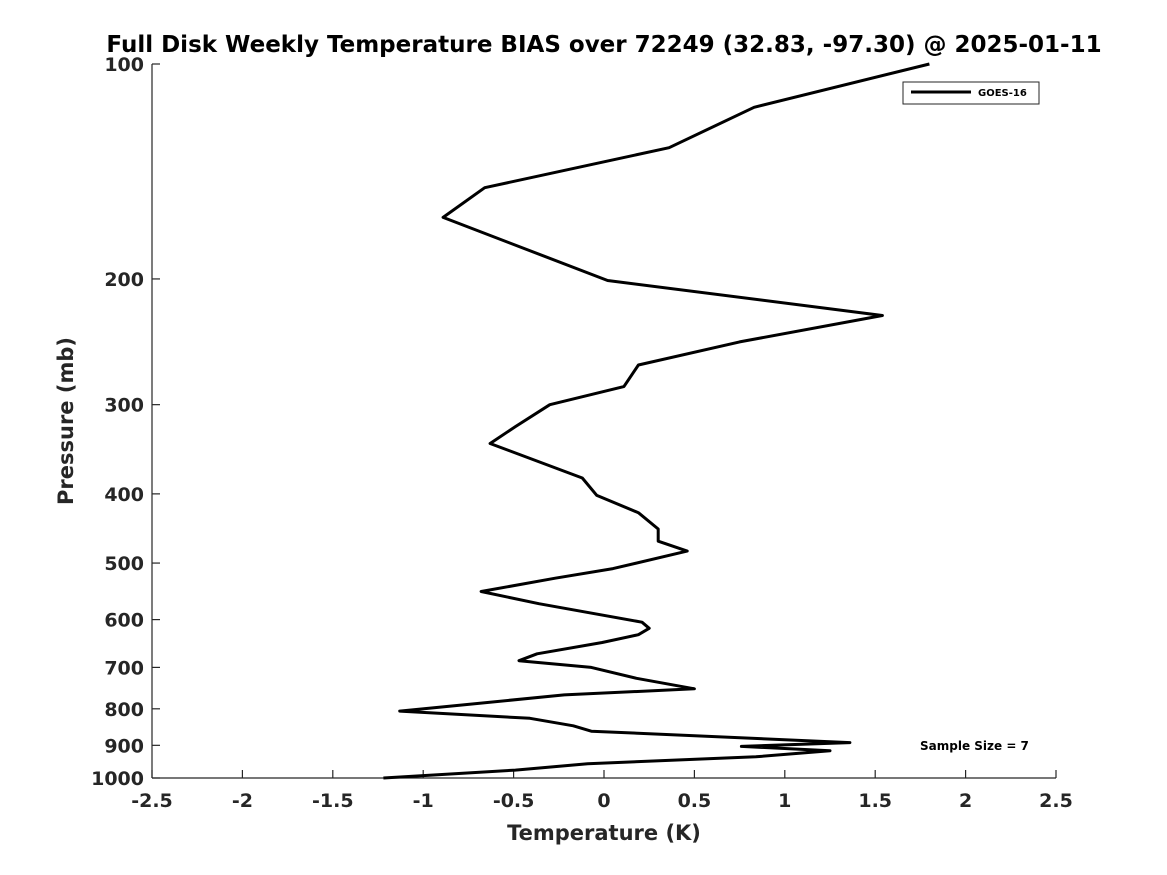  What do you see at coordinates (124, 65) in the screenshot?
I see `y-tick-label: 100` at bounding box center [124, 65].